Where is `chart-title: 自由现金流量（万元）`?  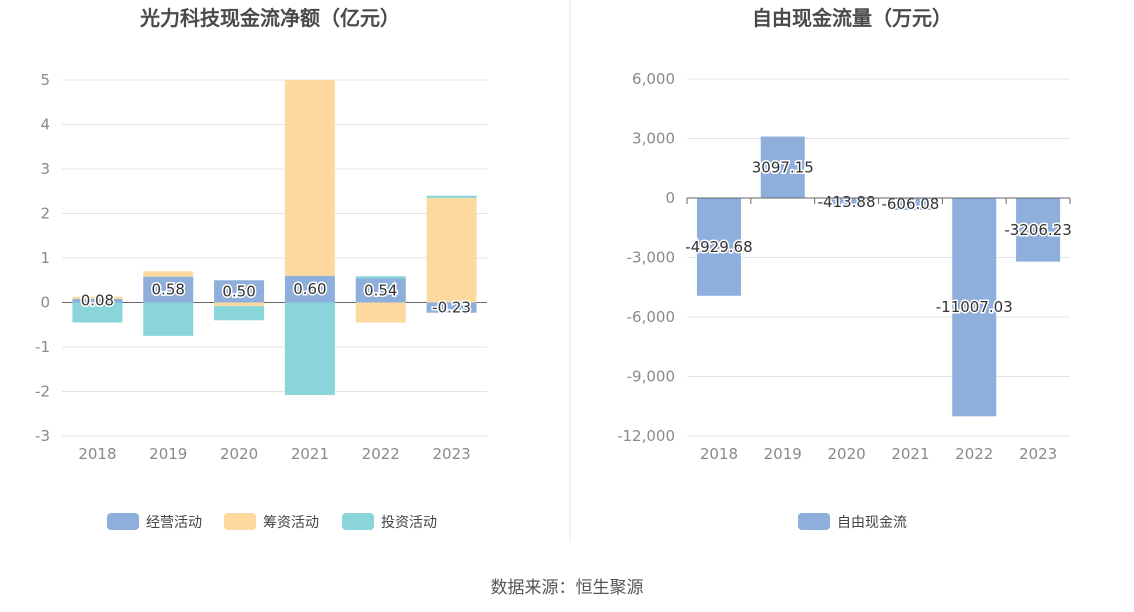
chart-title: 自由现金流量（万元） is located at coordinates (852, 18).